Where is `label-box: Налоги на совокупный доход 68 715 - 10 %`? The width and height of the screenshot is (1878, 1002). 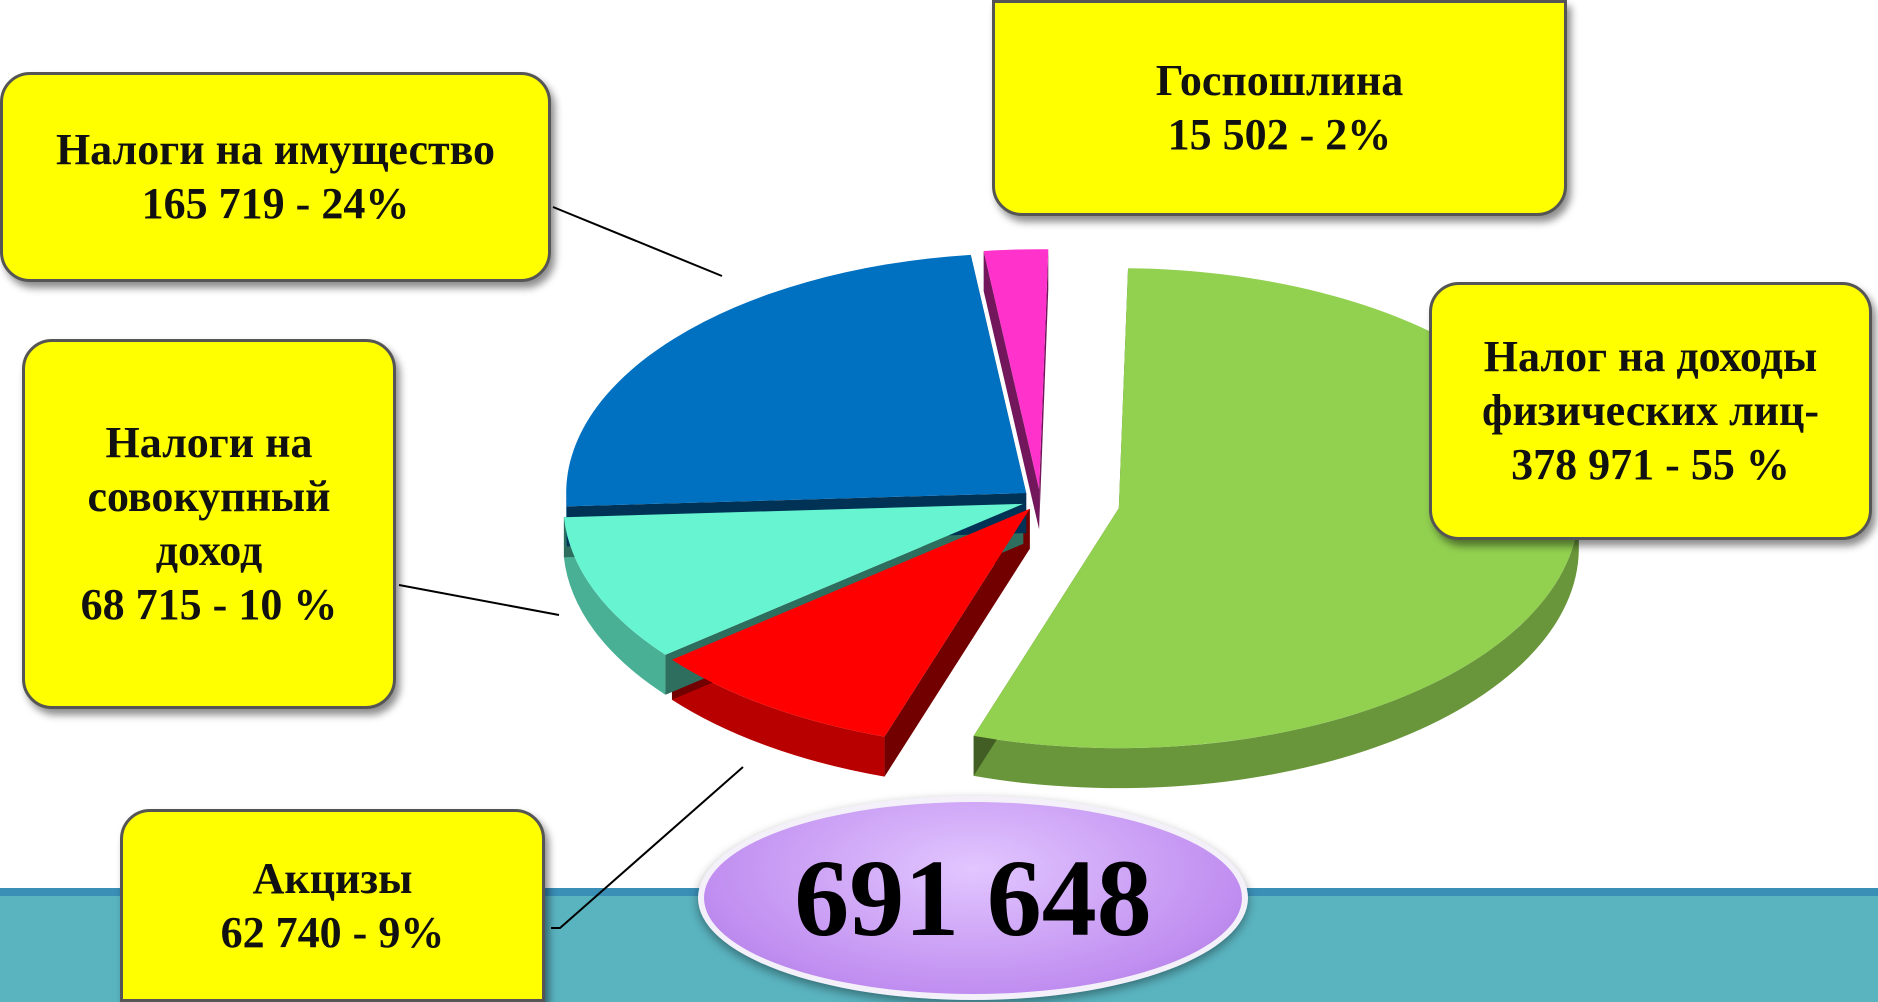
label-box: Налоги на совокупный доход 68 715 - 10 % is located at coordinates (209, 524).